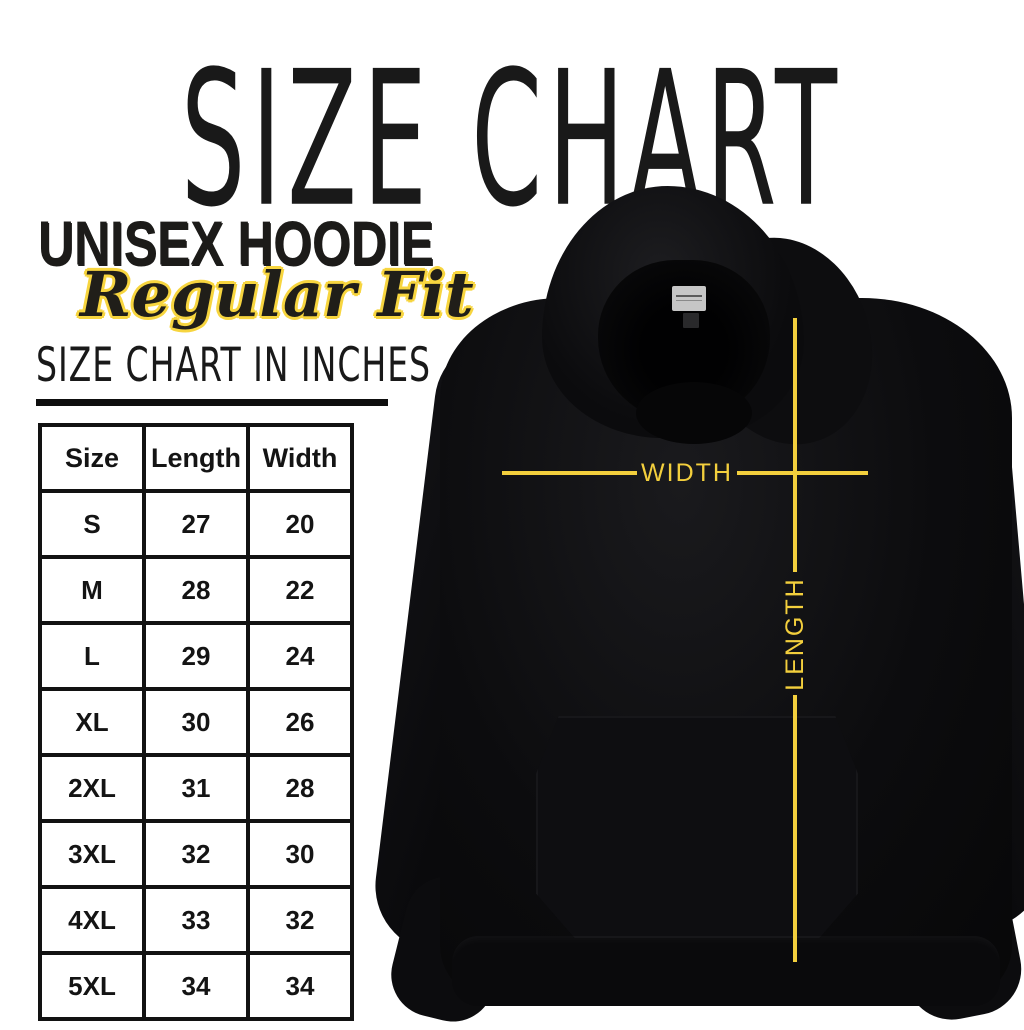 The image size is (1024, 1030). What do you see at coordinates (92, 458) in the screenshot?
I see `column-header: Size` at bounding box center [92, 458].